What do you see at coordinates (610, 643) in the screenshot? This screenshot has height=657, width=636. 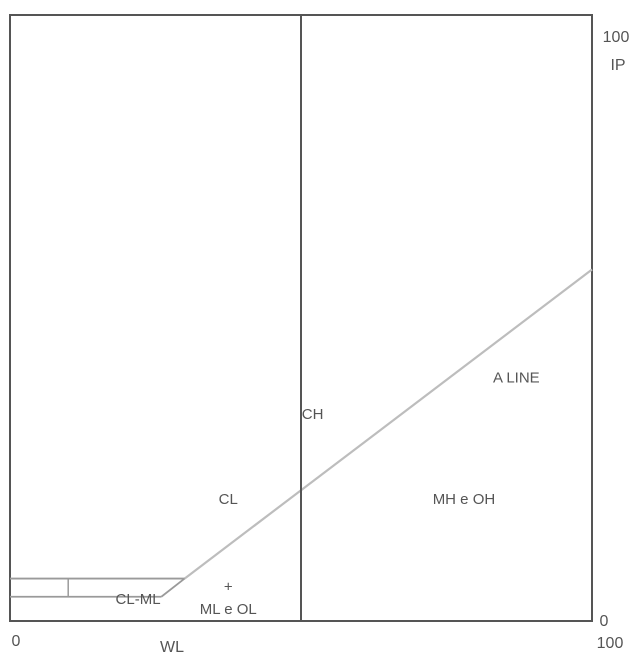 I see `x-tick-label-100: 100` at bounding box center [610, 643].